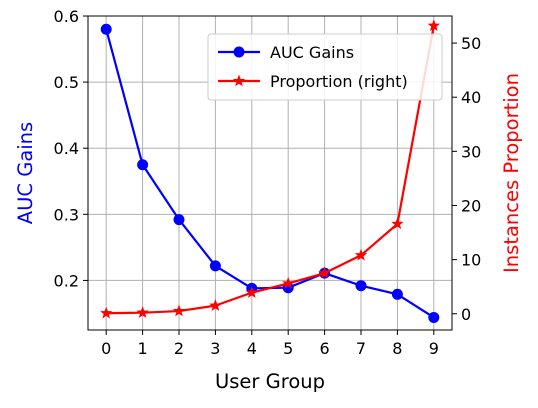  I want to click on left-tick-label: 0.2, so click(66, 280).